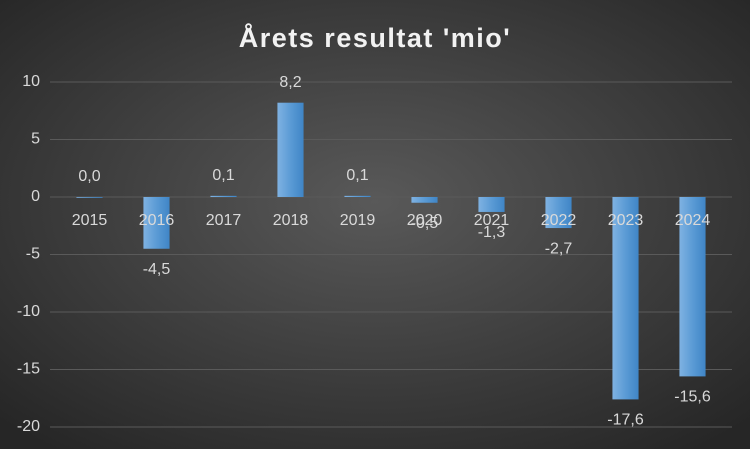 Image resolution: width=750 pixels, height=449 pixels. Describe the element at coordinates (375, 37) in the screenshot. I see `chart-title: Årets resultat 'mio'` at that location.